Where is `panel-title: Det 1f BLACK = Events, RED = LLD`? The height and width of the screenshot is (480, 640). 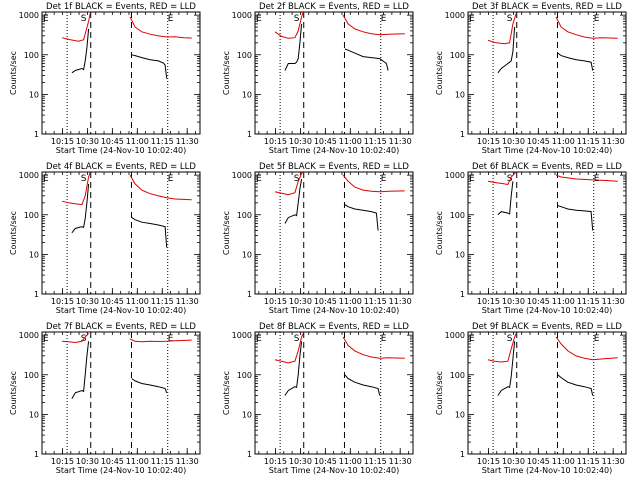 panel-title: Det 1f BLACK = Events, RED = LLD is located at coordinates (121, 7).